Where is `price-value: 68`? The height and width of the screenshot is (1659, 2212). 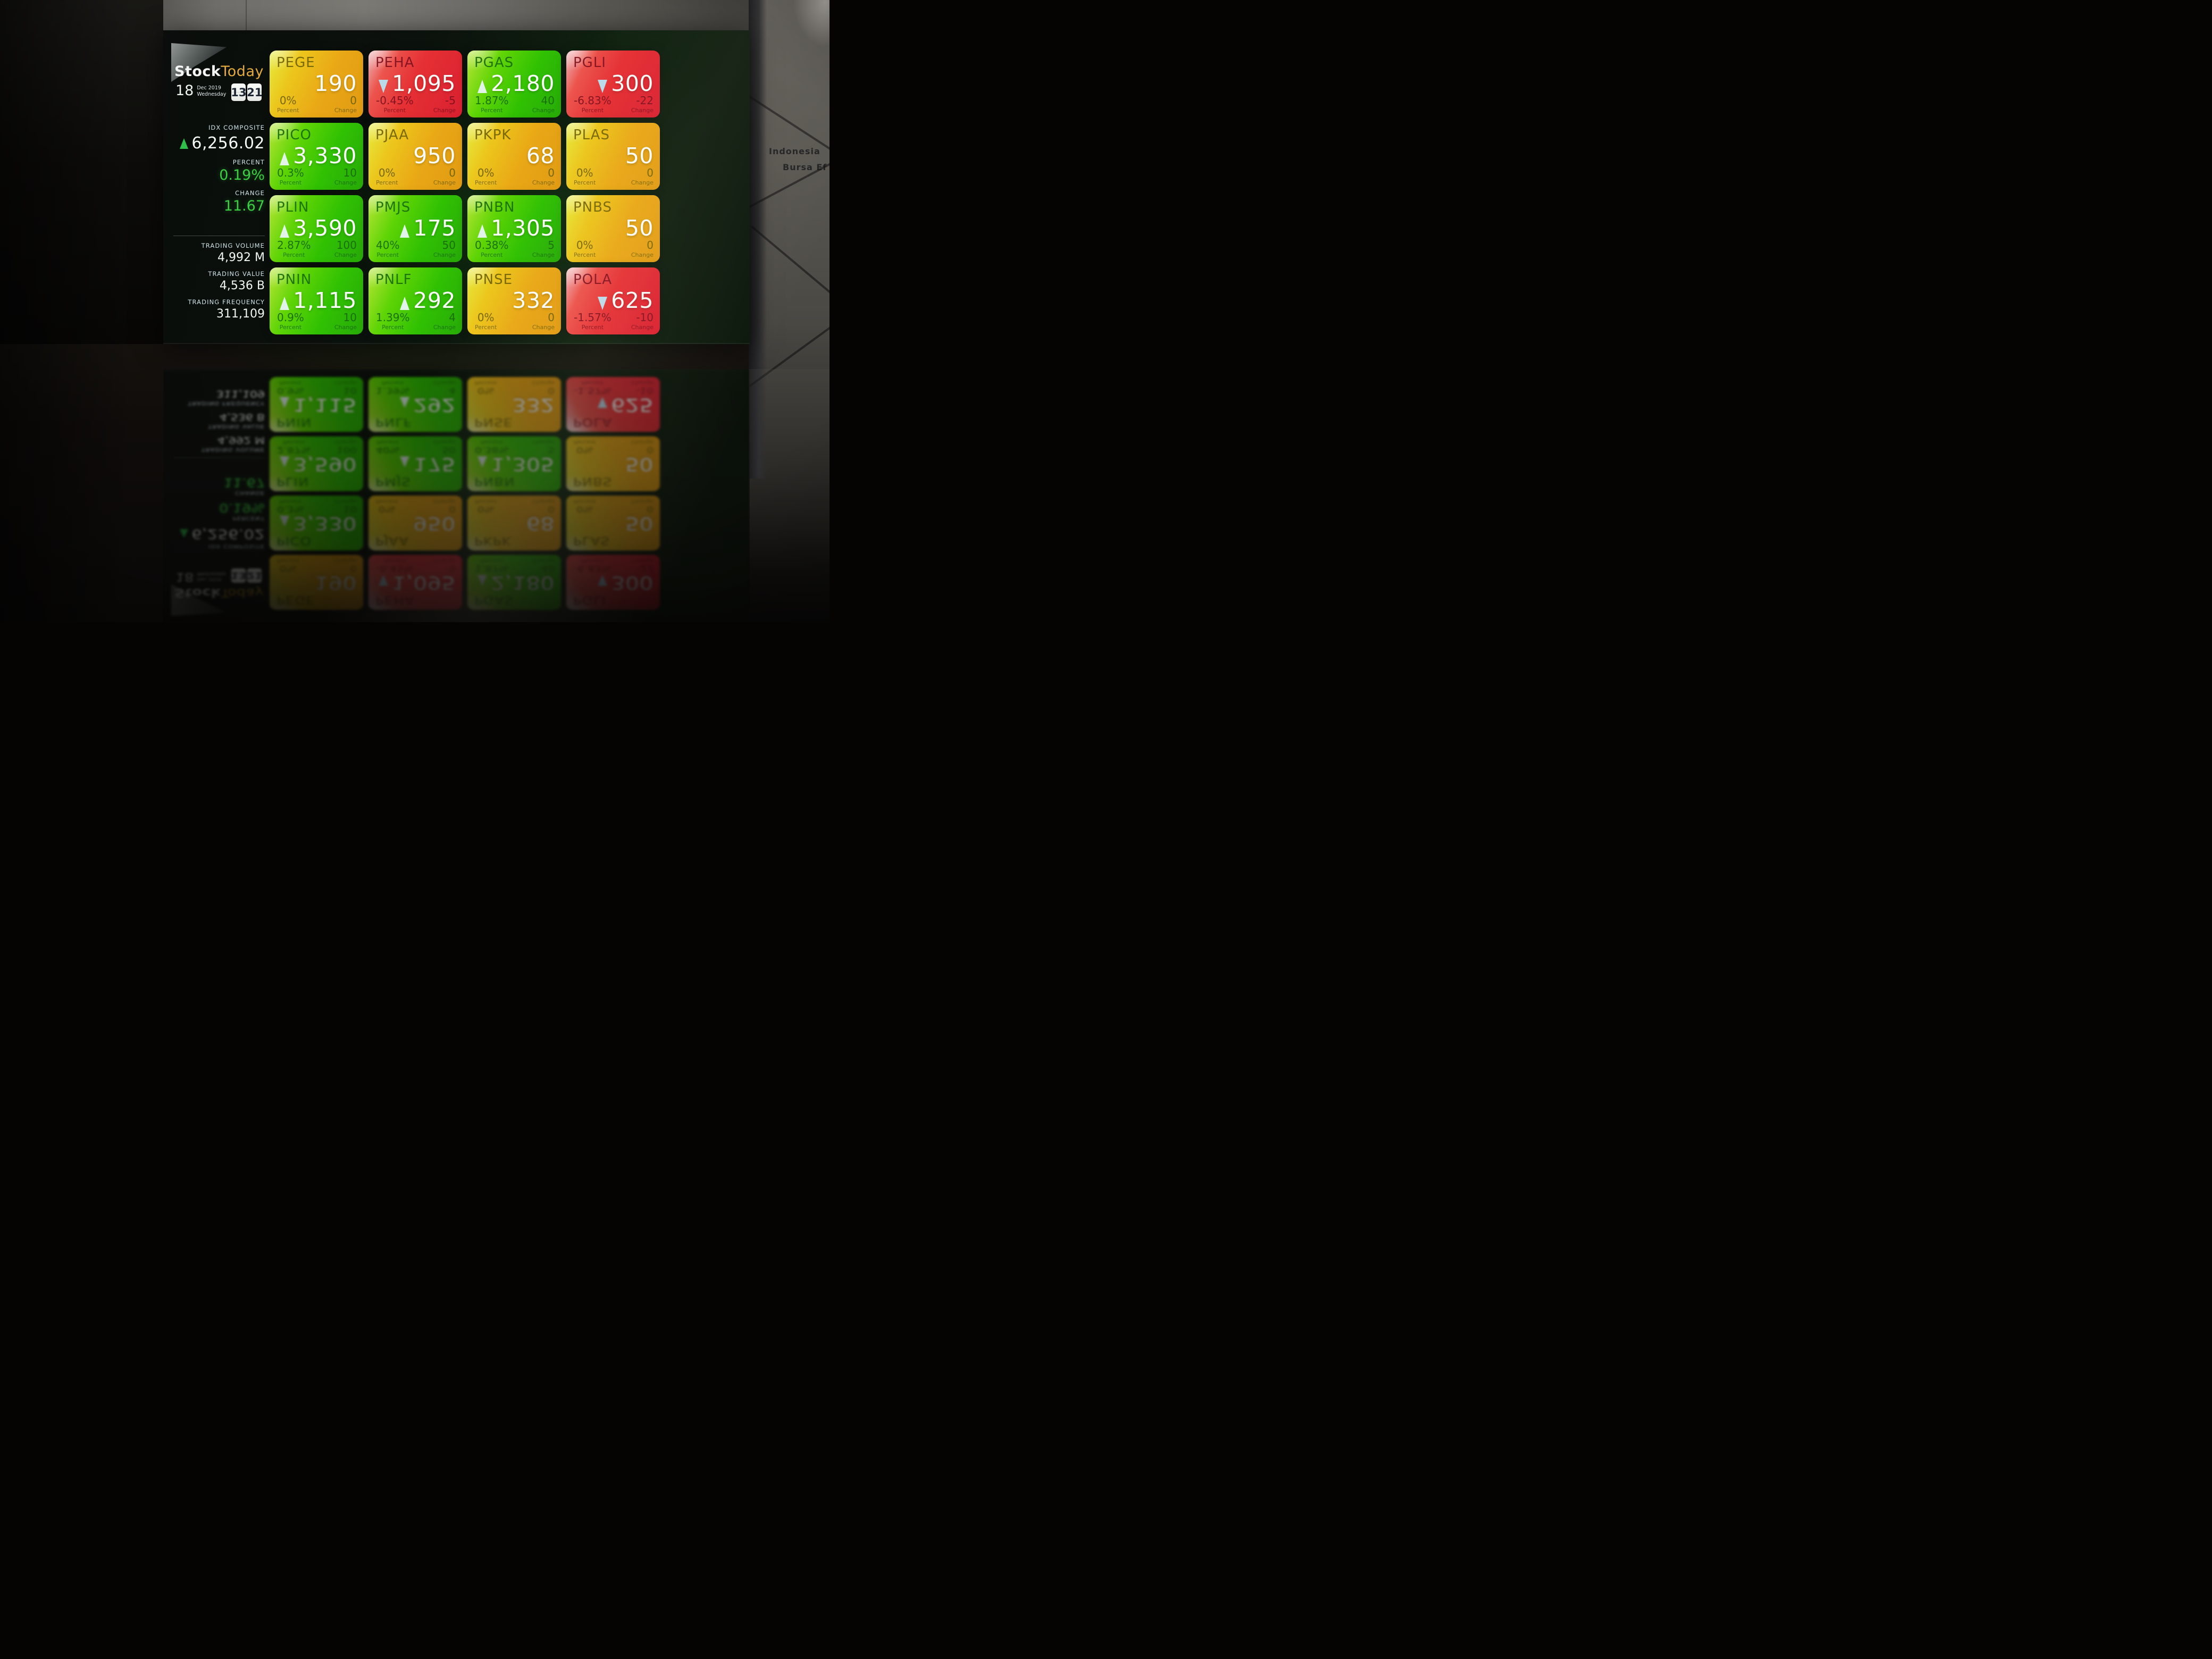 price-value: 68 is located at coordinates (540, 156).